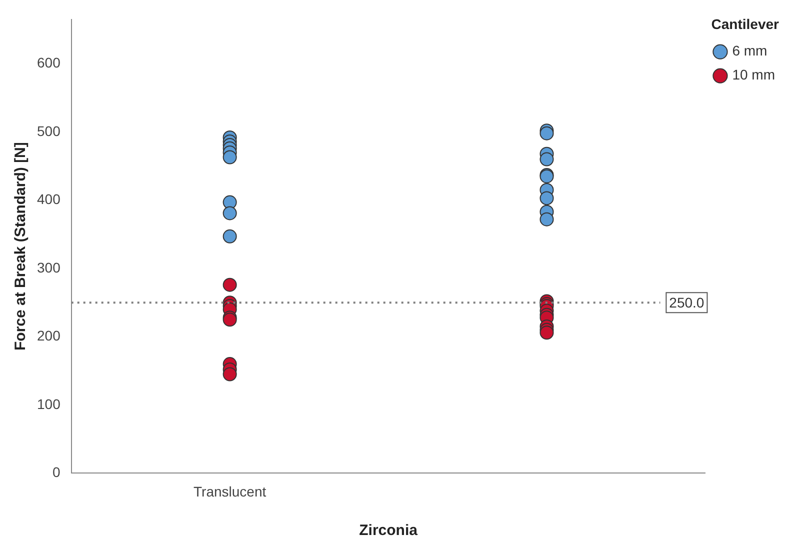  What do you see at coordinates (745, 24) in the screenshot?
I see `legend-title: Cantilever` at bounding box center [745, 24].